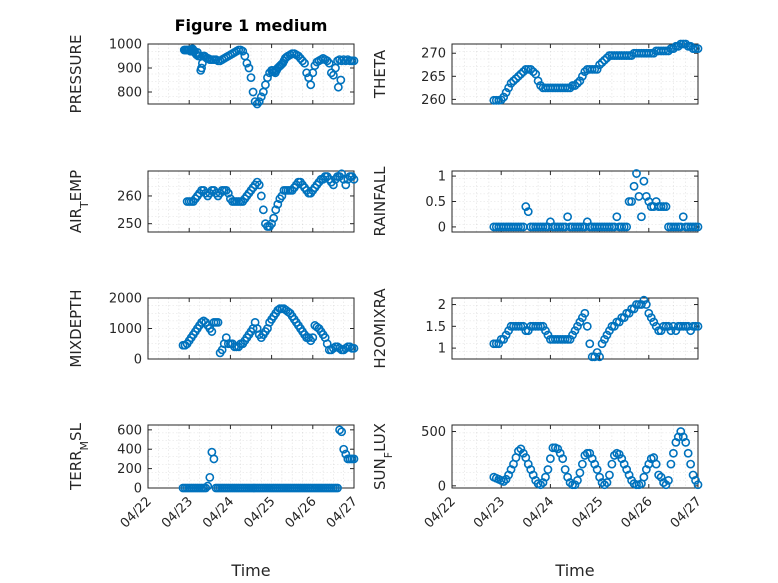 The image size is (778, 583). What do you see at coordinates (537, 201) in the screenshot?
I see `subplot-rainfall: 0 0.5 1 RAINFALL` at bounding box center [537, 201].